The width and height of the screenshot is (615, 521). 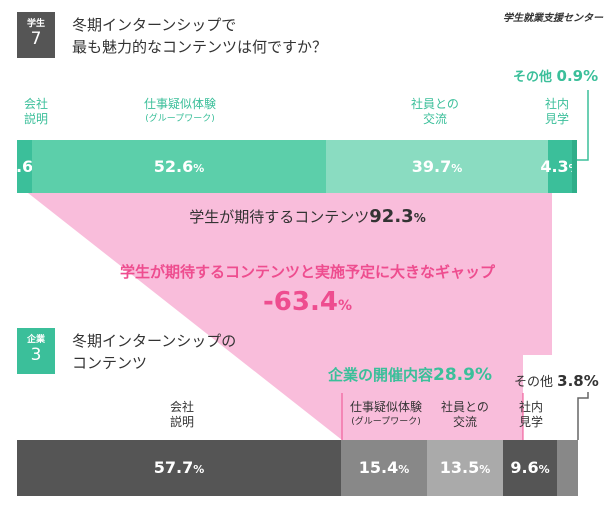 What do you see at coordinates (154, 352) in the screenshot?
I see `company-question: 冬期インターンシップの コンテンツ` at bounding box center [154, 352].